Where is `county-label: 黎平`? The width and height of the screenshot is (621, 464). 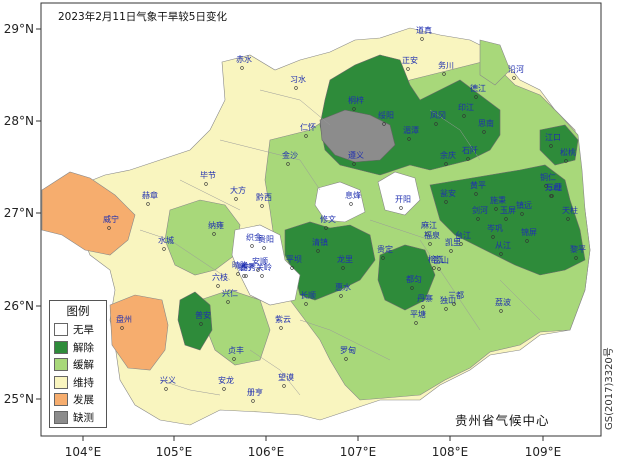 county-label: 黎平 is located at coordinates (578, 249).